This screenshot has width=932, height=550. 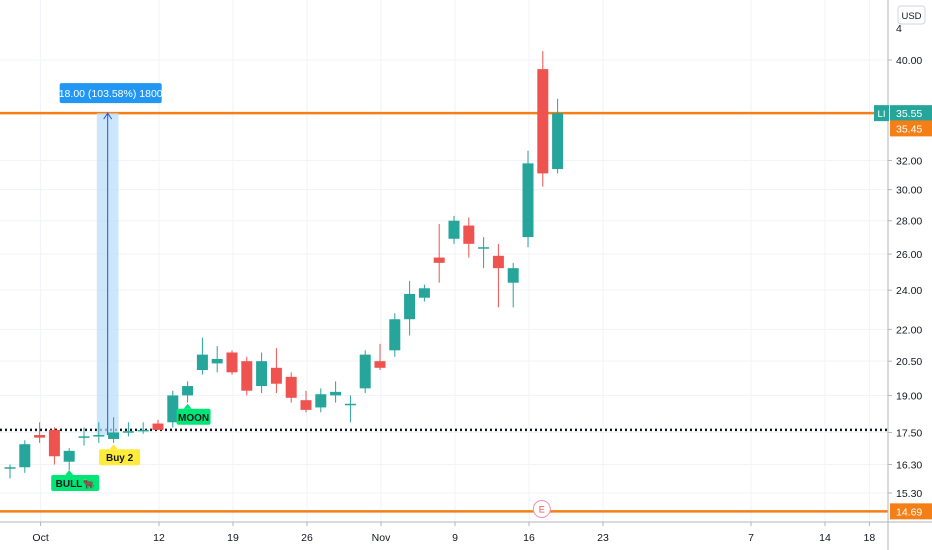 I want to click on time-axis-bg, so click(x=466, y=536).